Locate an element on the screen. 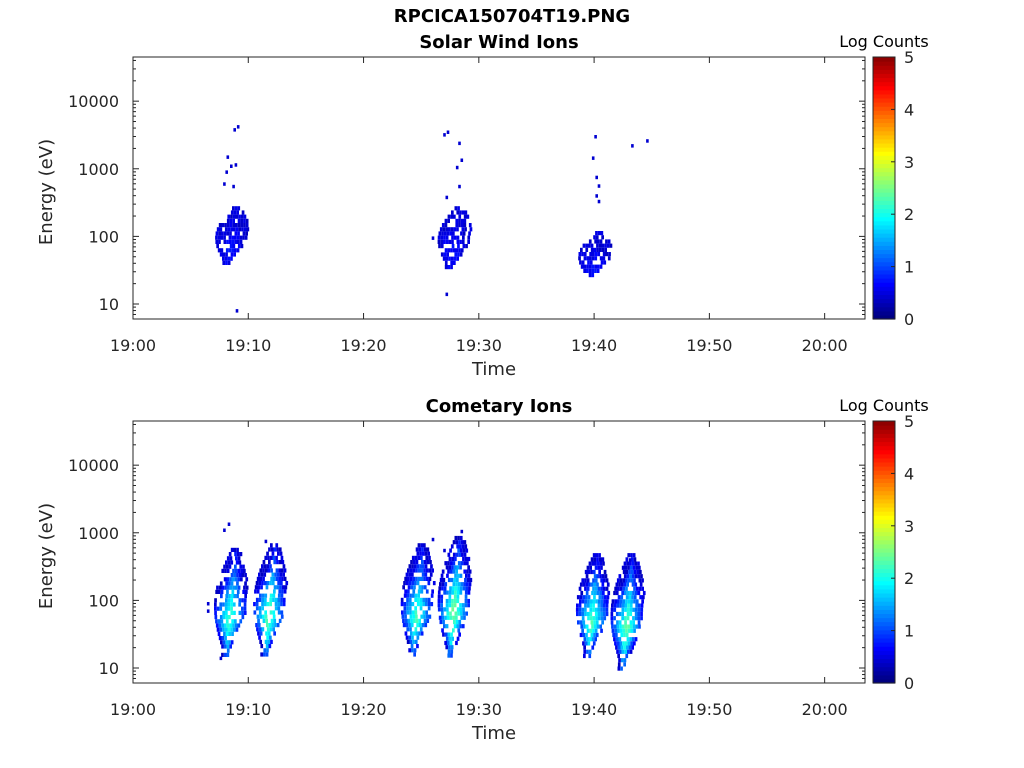 The image size is (1024, 768). y-tick-label: 10000 is located at coordinates (93, 101).